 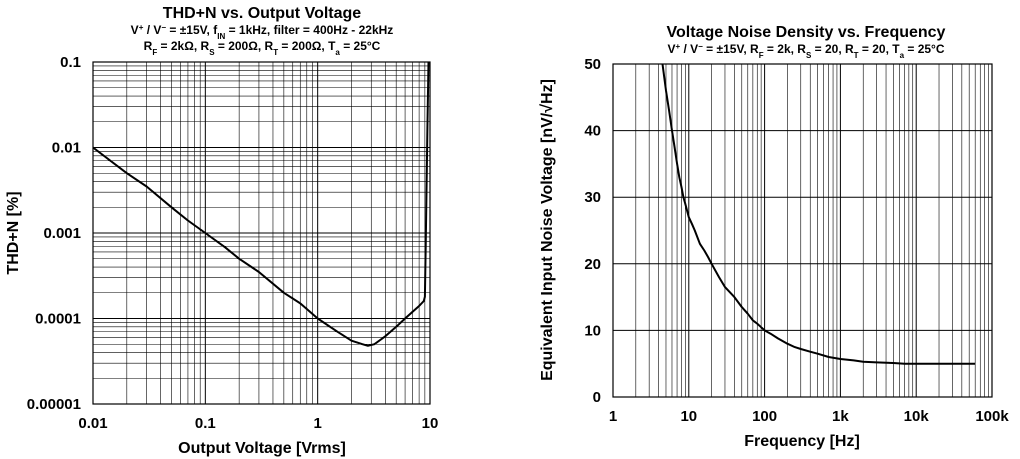 I want to click on y-tick-label: 0.1, so click(x=70, y=62).